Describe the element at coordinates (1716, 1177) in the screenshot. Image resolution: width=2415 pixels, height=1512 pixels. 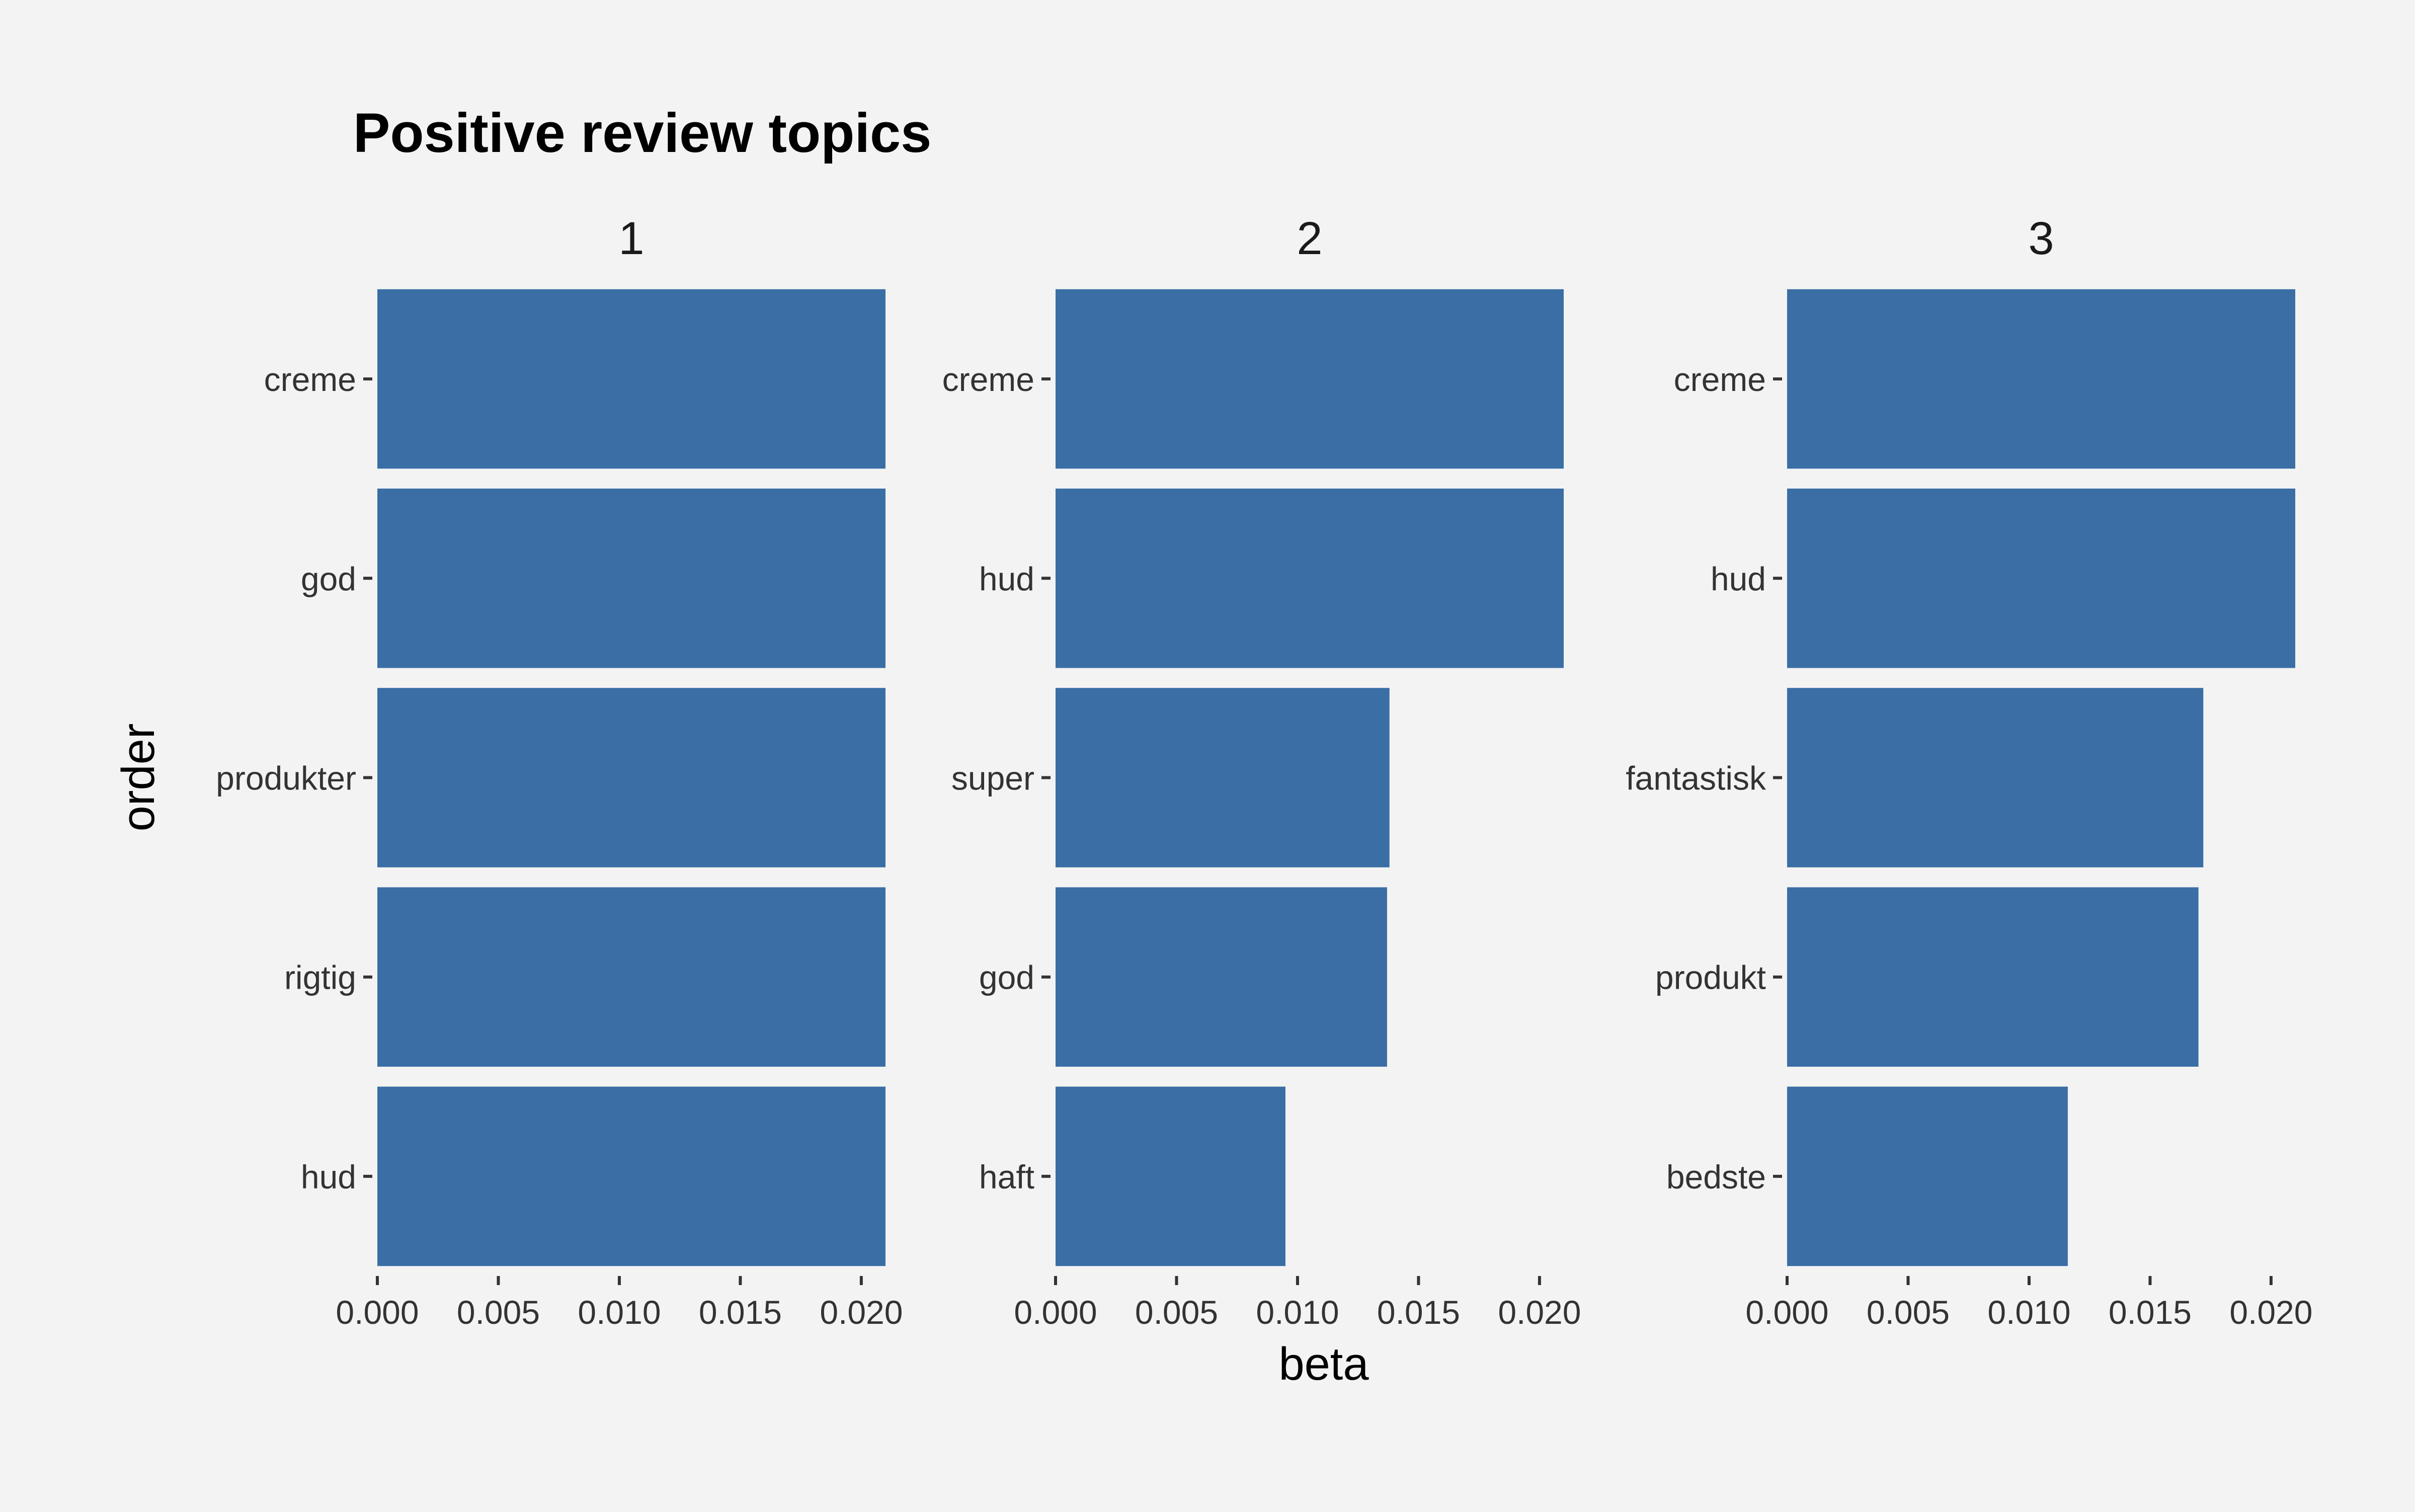
I see `y-tick-label: bedste` at that location.